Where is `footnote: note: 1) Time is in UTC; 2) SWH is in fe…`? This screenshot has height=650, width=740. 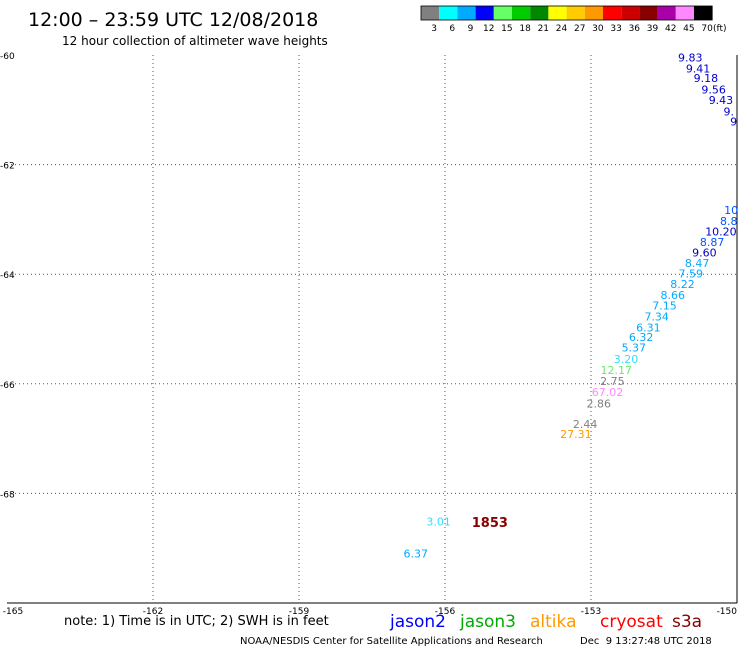 footnote: note: 1) Time is in UTC; 2) SWH is in fe… is located at coordinates (196, 621).